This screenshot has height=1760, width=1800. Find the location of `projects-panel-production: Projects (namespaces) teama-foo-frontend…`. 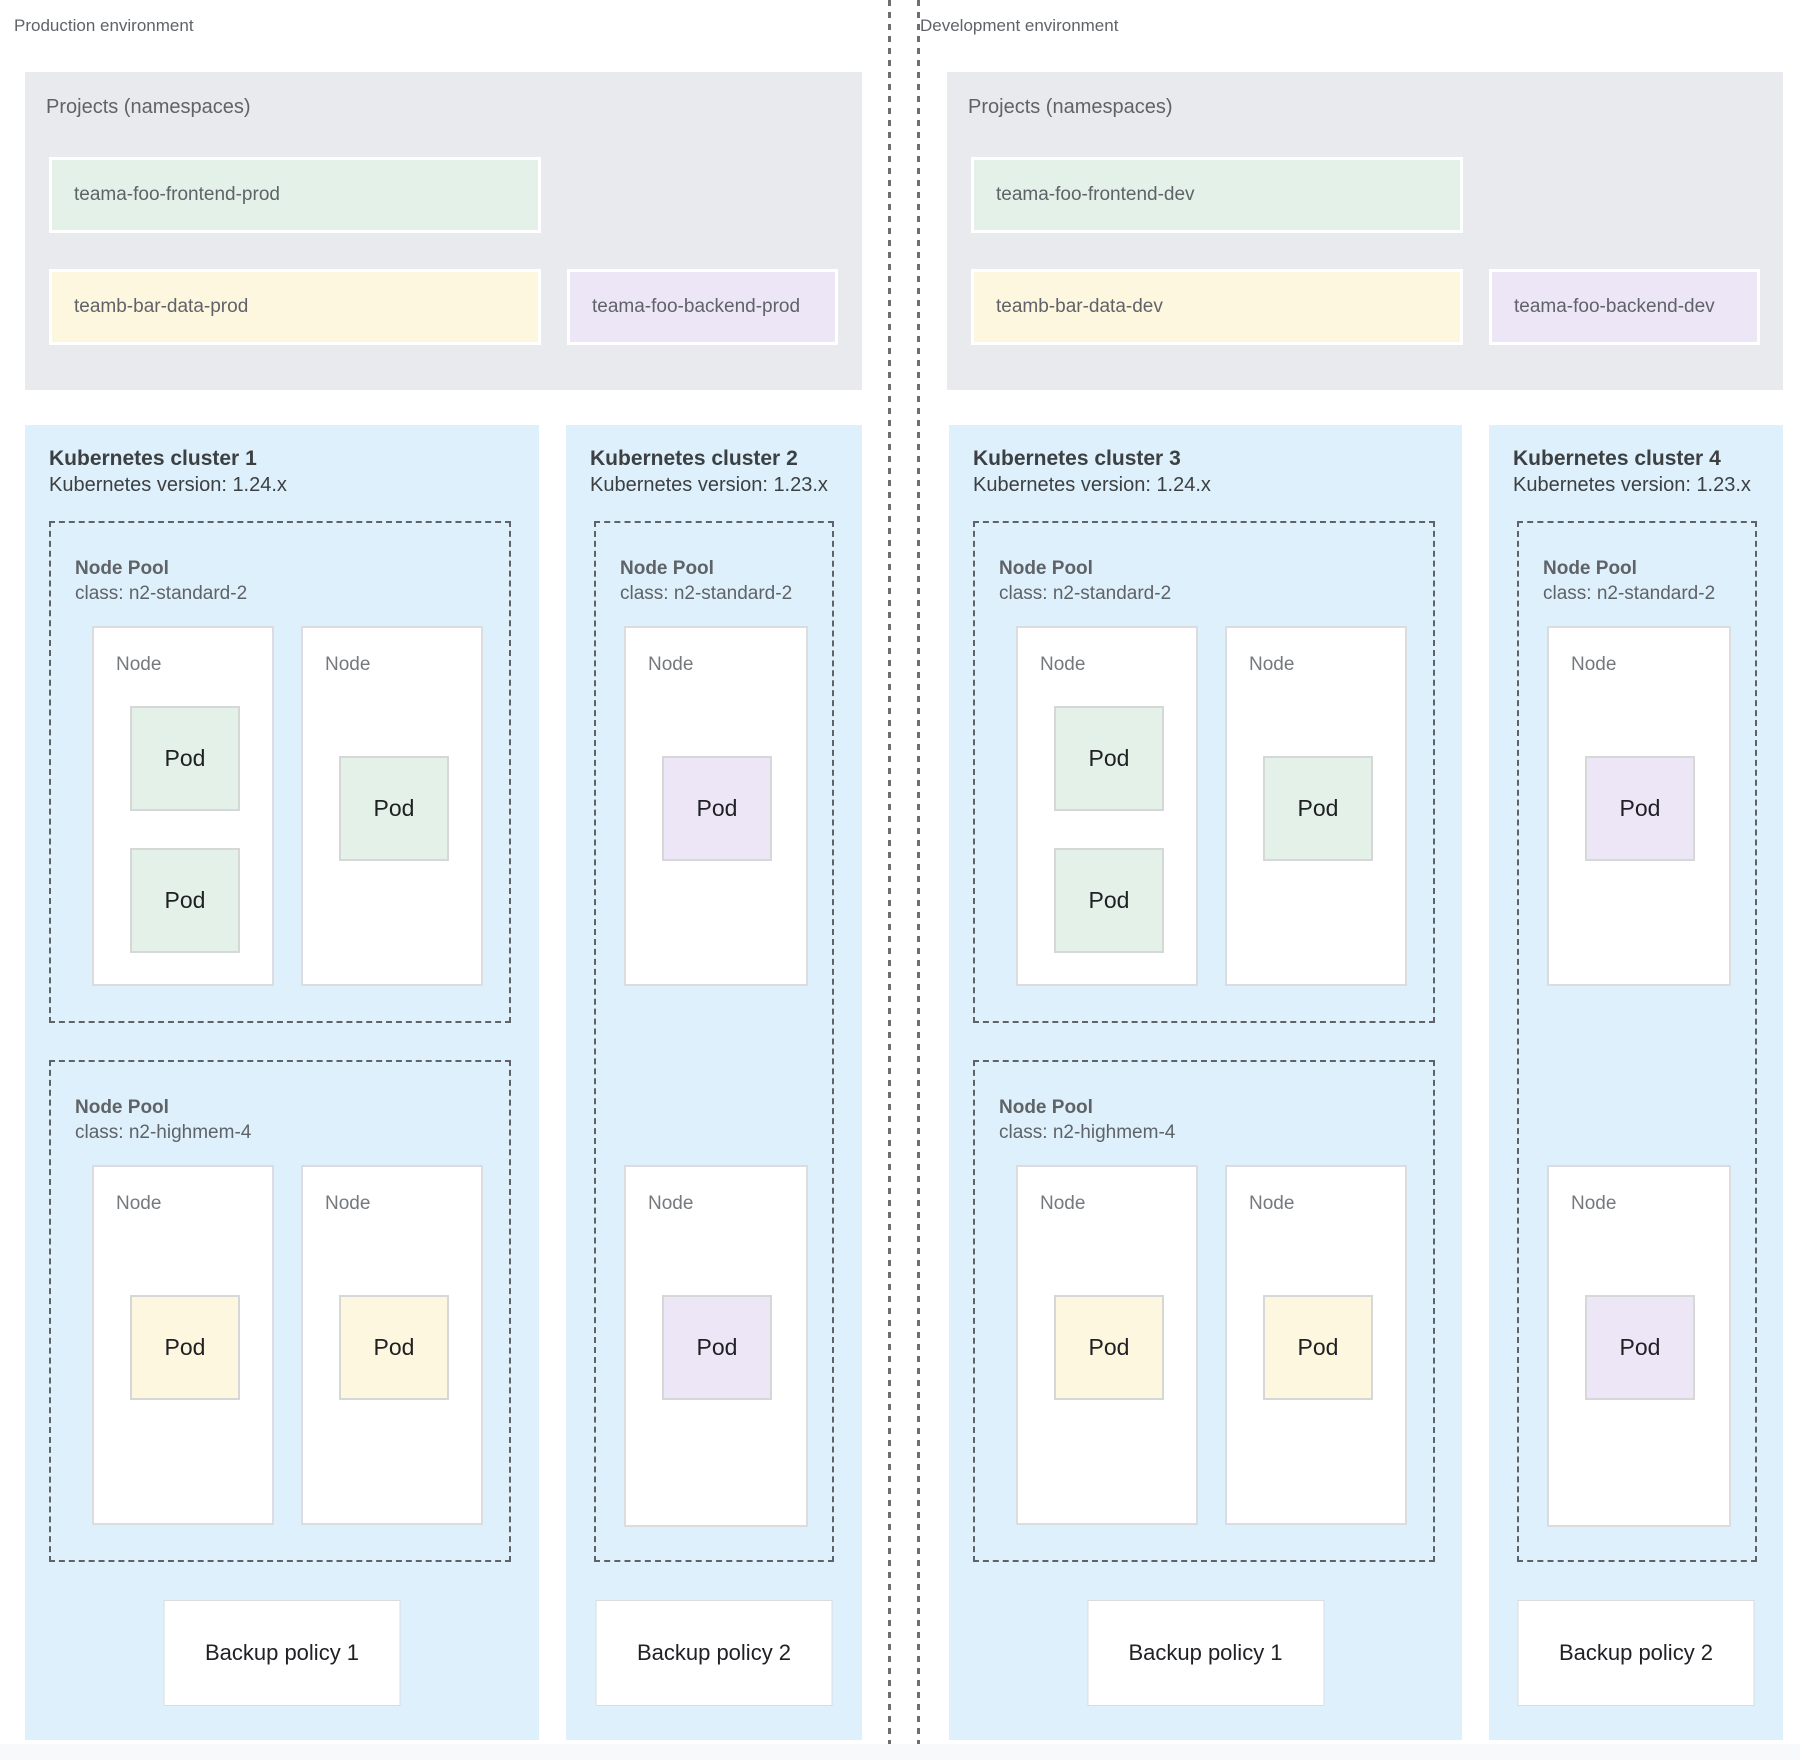

projects-panel-production: Projects (namespaces) teama-foo-frontend… is located at coordinates (443, 231).